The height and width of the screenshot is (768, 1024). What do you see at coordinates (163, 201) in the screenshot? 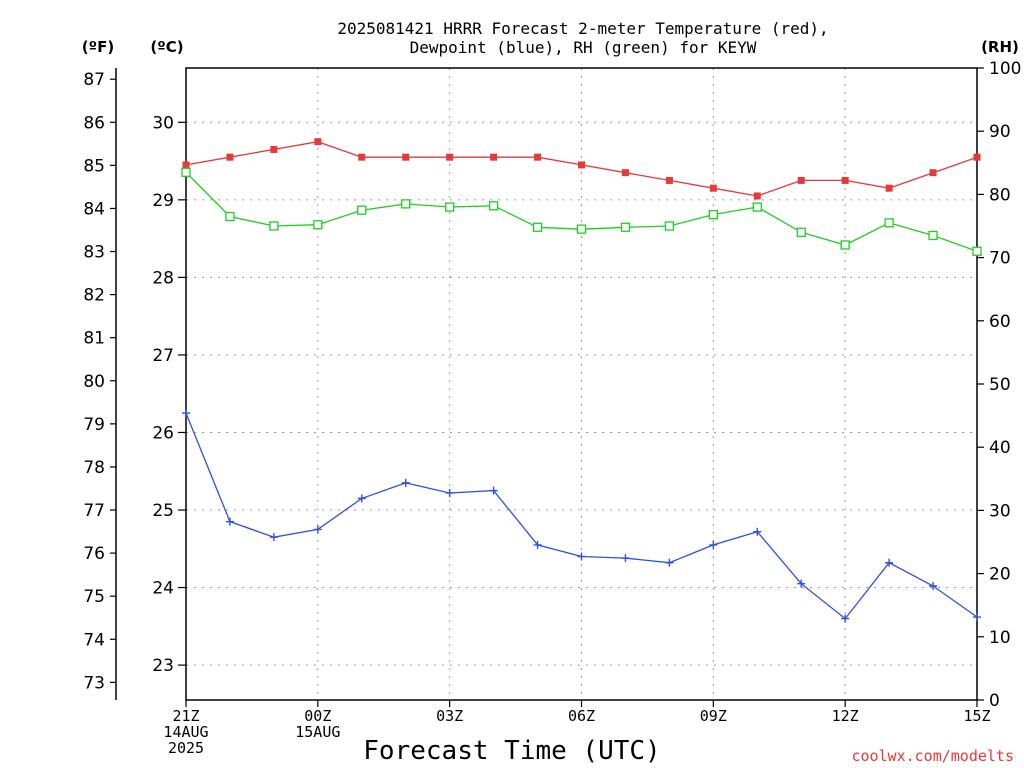
I see `celsius-tick-label: 29` at bounding box center [163, 201].